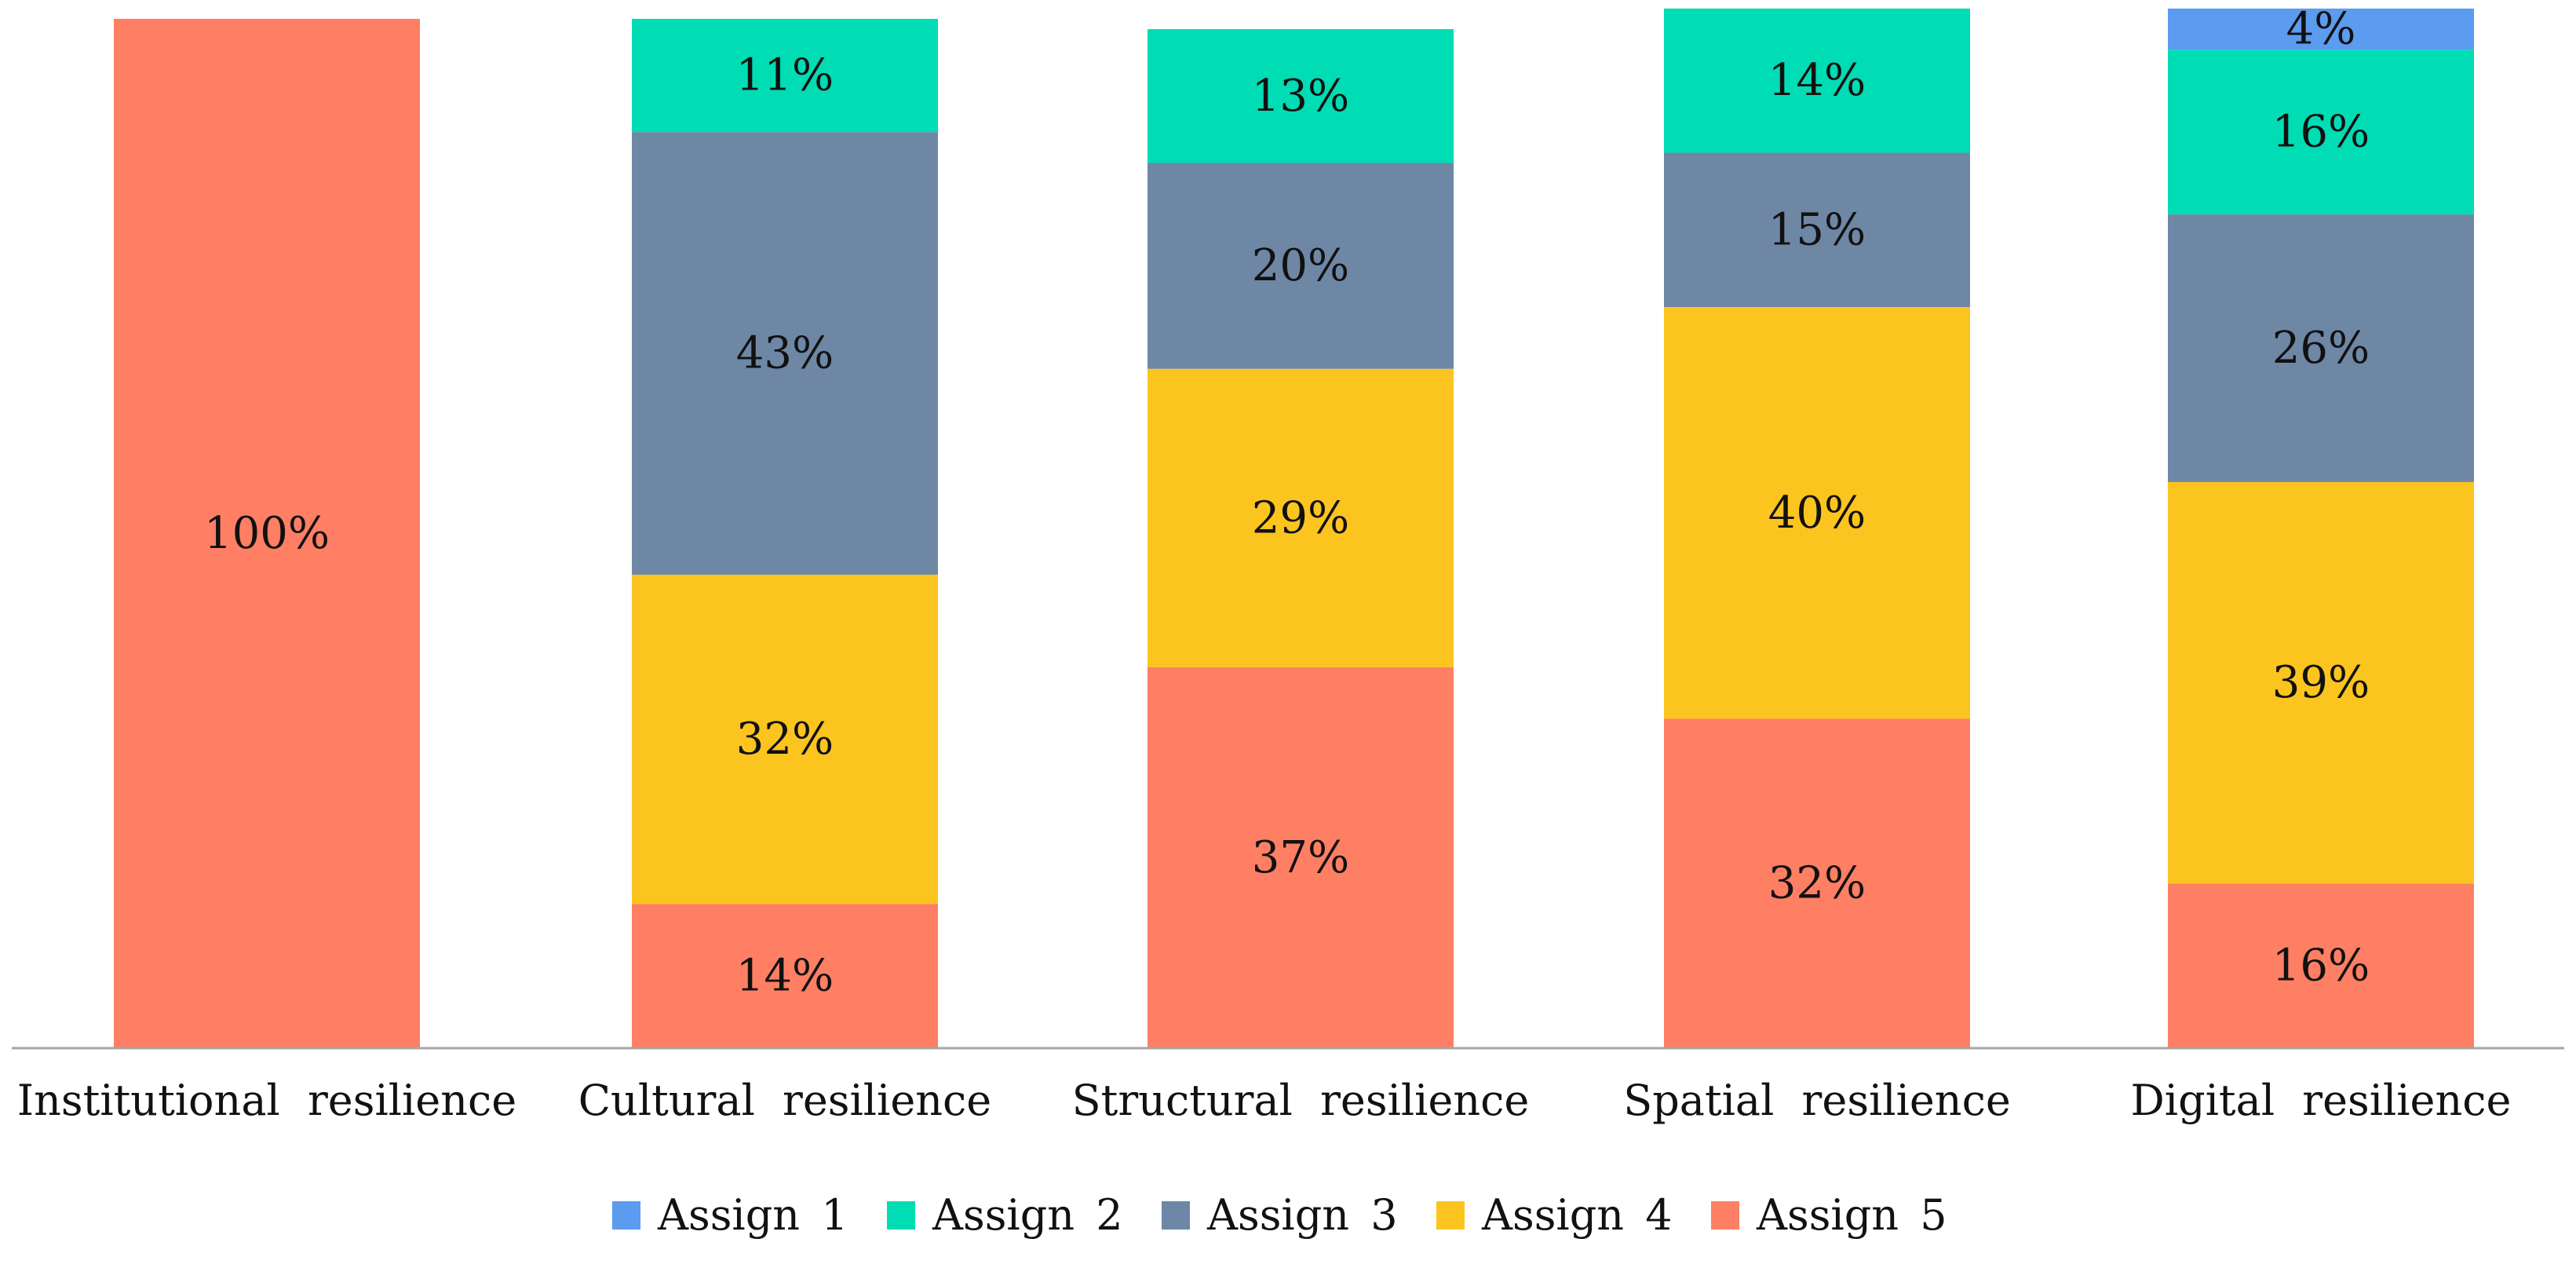 This screenshot has height=1268, width=2576. I want to click on data-label-cultural-resilience-assign-5: 14%, so click(785, 977).